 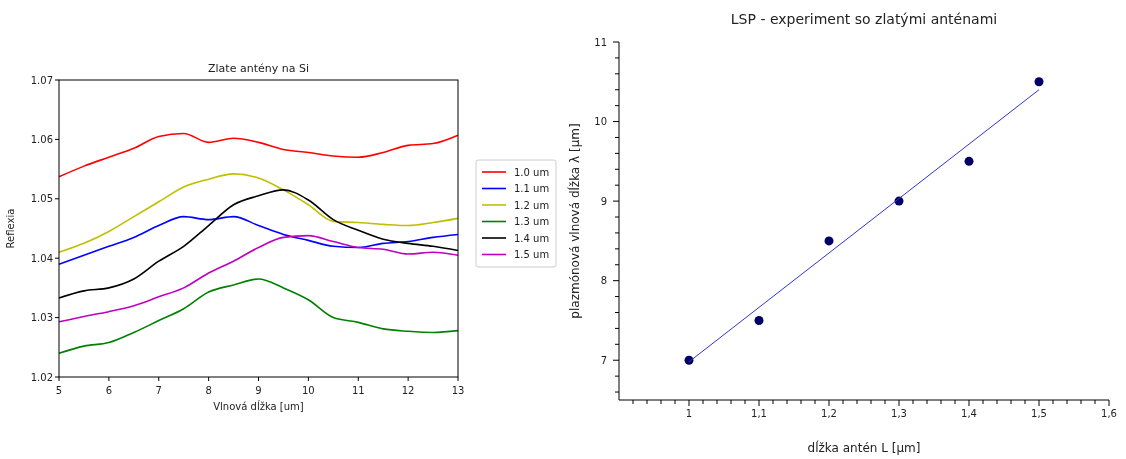 I want to click on x-tick-label: 1,2, so click(x=829, y=413).